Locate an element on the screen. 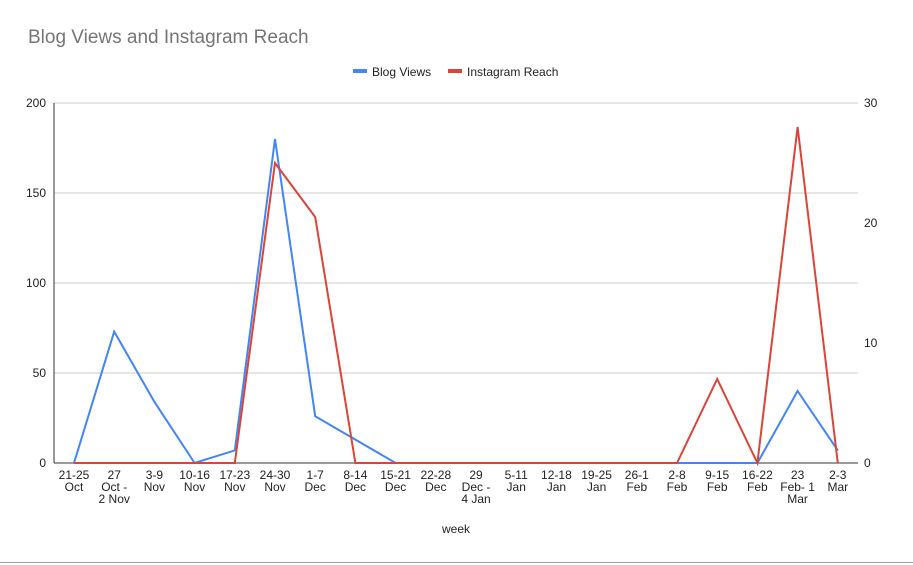  legend-item-blog-views: Blog Views is located at coordinates (392, 72).